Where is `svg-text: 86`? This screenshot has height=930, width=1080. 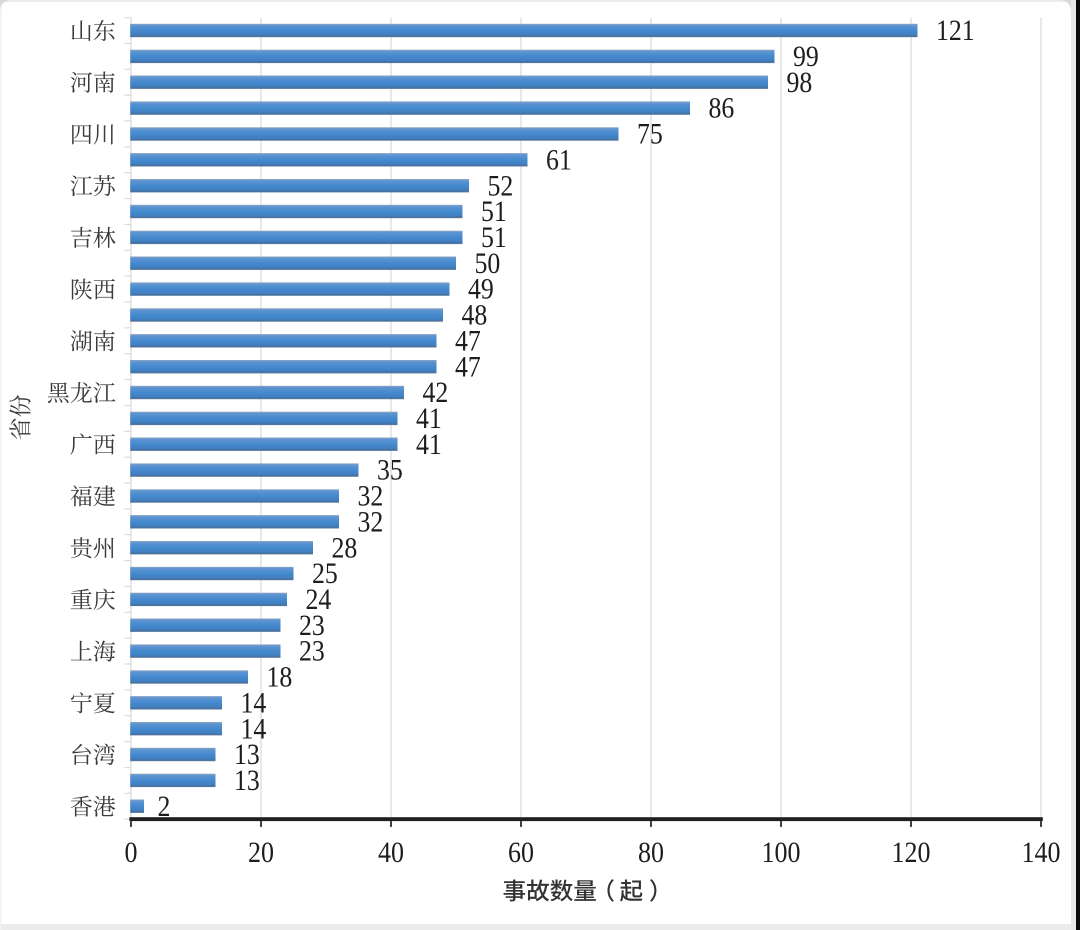 svg-text: 86 is located at coordinates (722, 109).